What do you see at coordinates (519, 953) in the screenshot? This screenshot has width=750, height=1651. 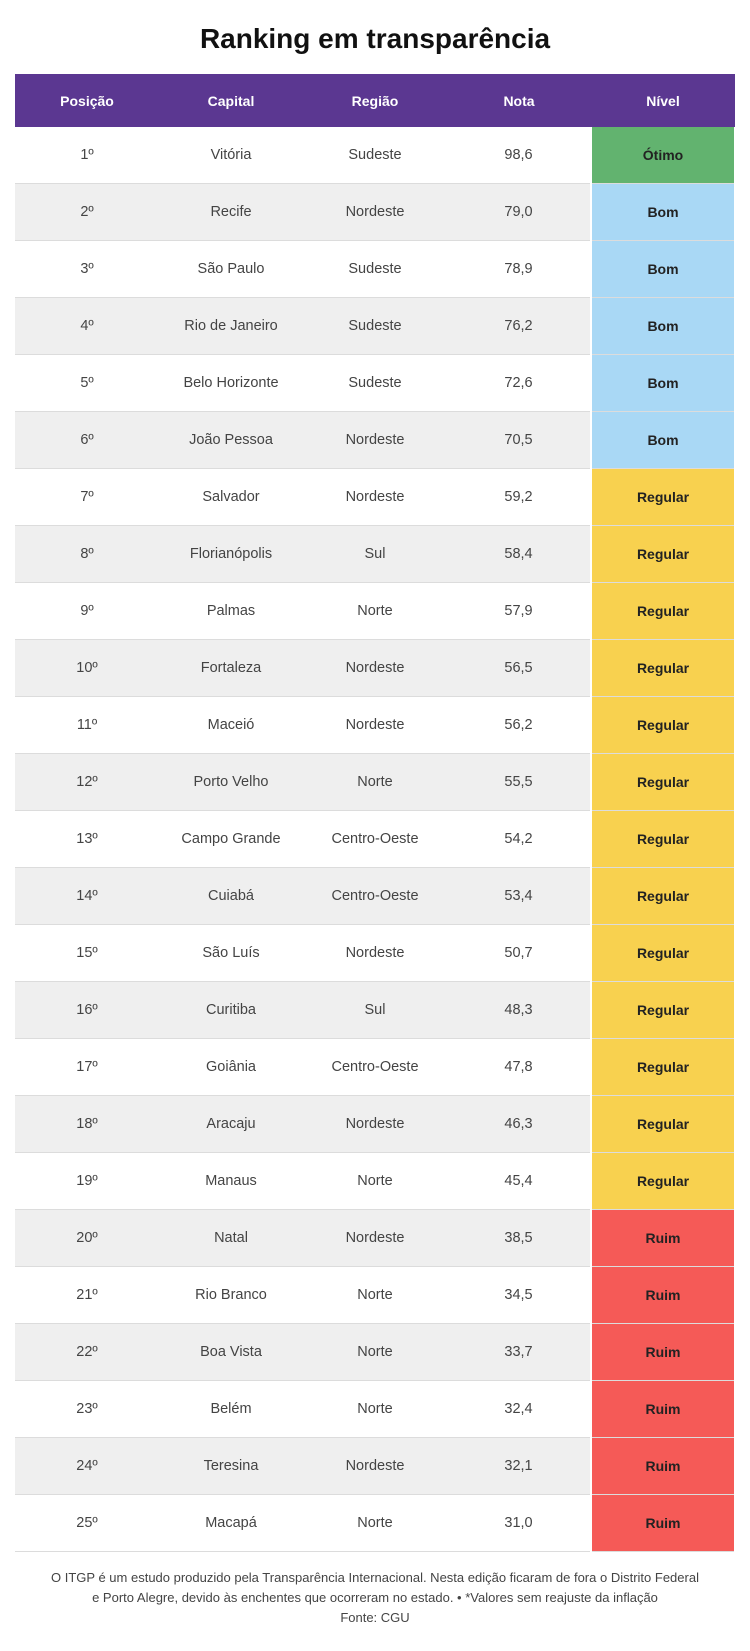 I see `table-cell: 50,7` at bounding box center [519, 953].